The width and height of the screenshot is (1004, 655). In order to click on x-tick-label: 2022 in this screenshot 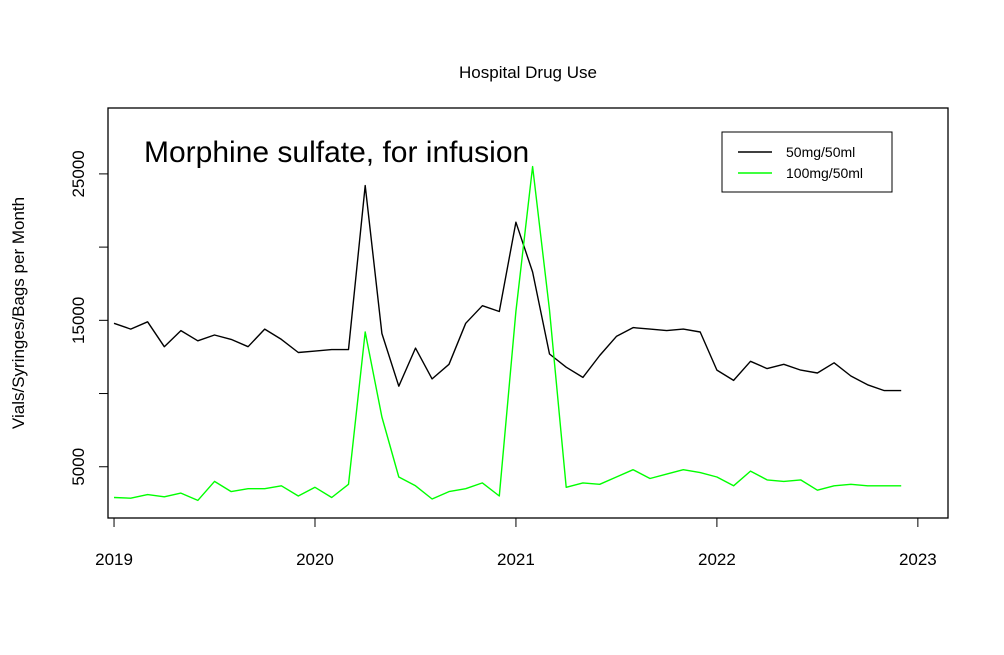, I will do `click(717, 559)`.